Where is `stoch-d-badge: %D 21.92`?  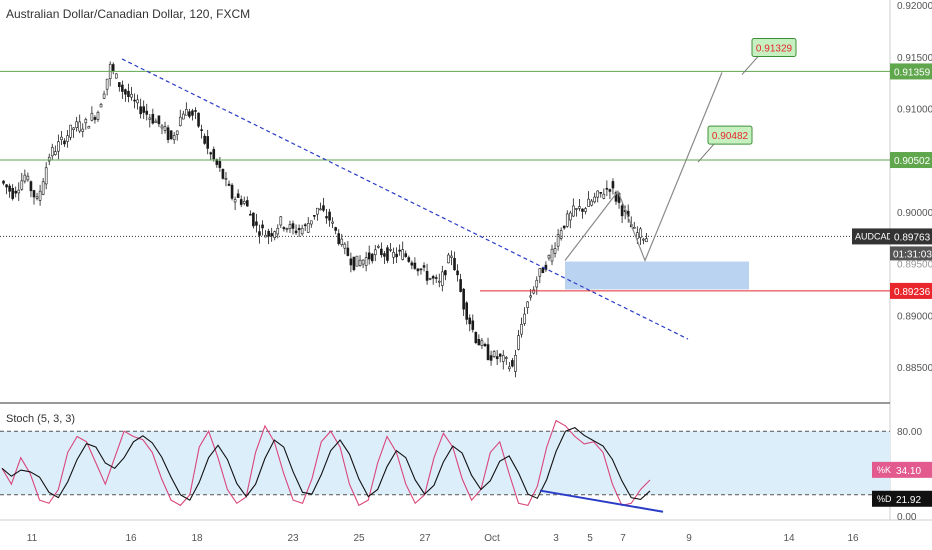
stoch-d-badge: %D 21.92 is located at coordinates (902, 498).